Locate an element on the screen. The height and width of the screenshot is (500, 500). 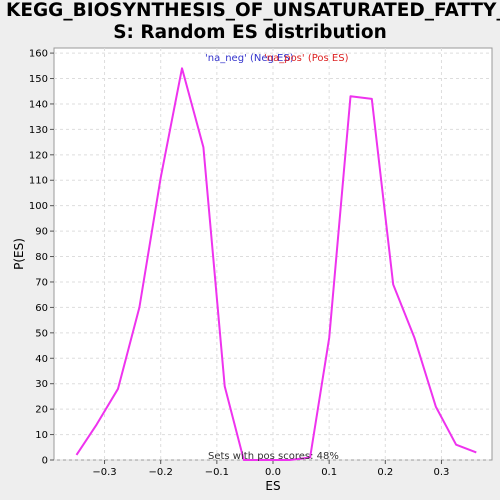
x-tick-label: 0.3 is located at coordinates (442, 472).